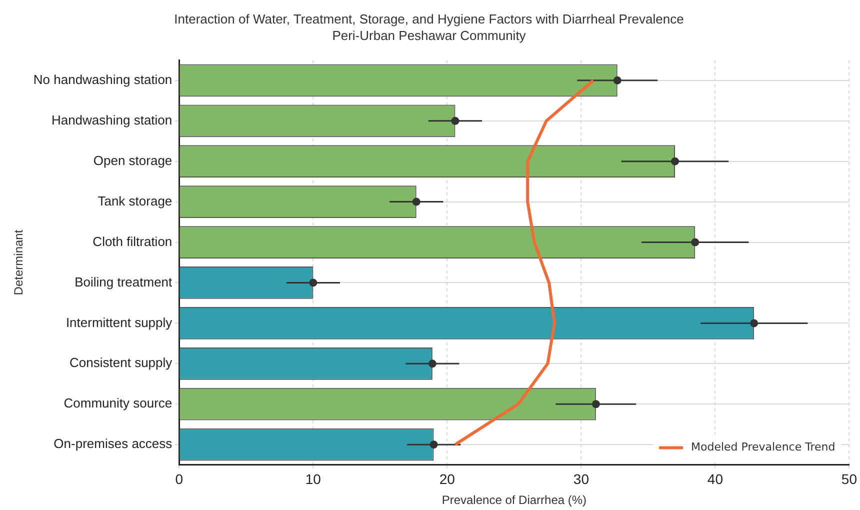 This screenshot has width=860, height=510. I want to click on y-tick-label: Intermittent supply, so click(119, 322).